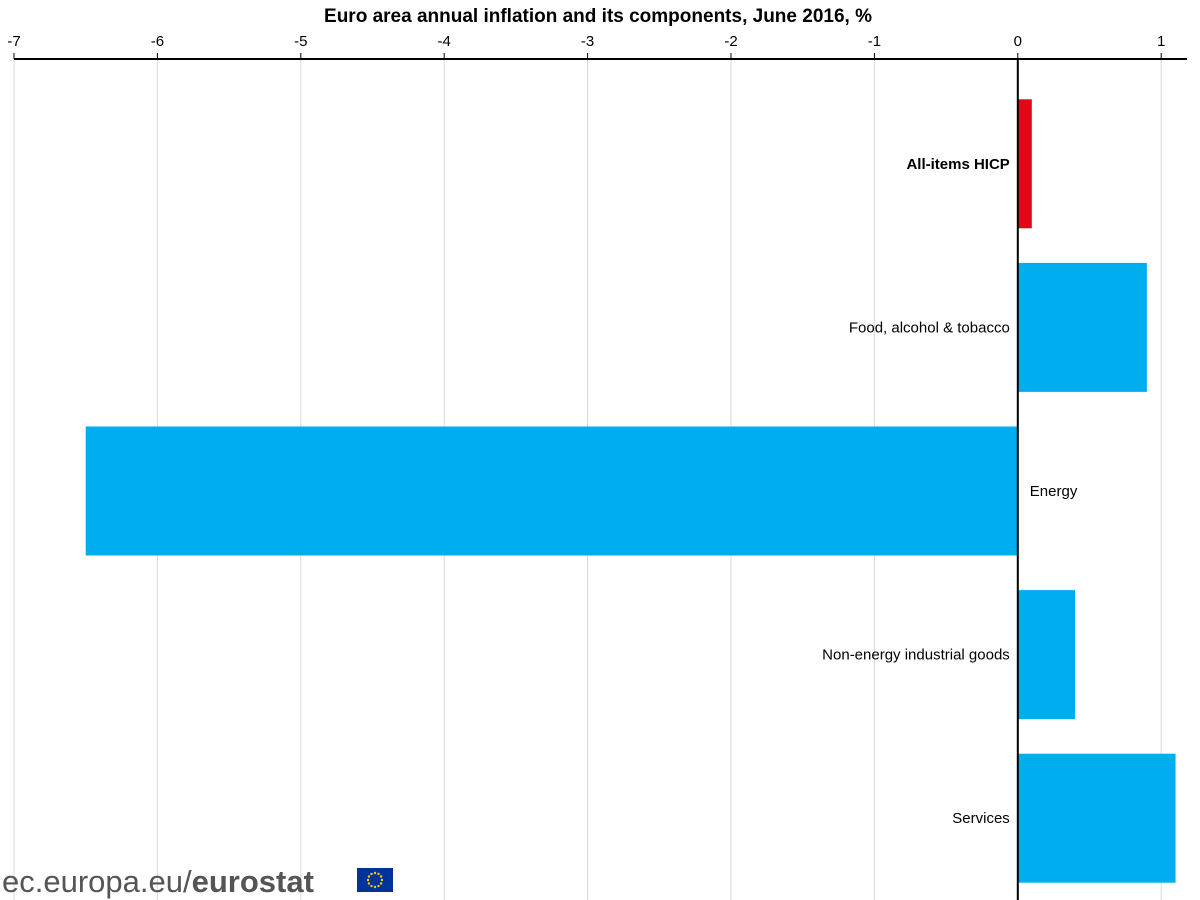 The image size is (1200, 900). Describe the element at coordinates (730, 41) in the screenshot. I see `x-tick-label: -2` at that location.